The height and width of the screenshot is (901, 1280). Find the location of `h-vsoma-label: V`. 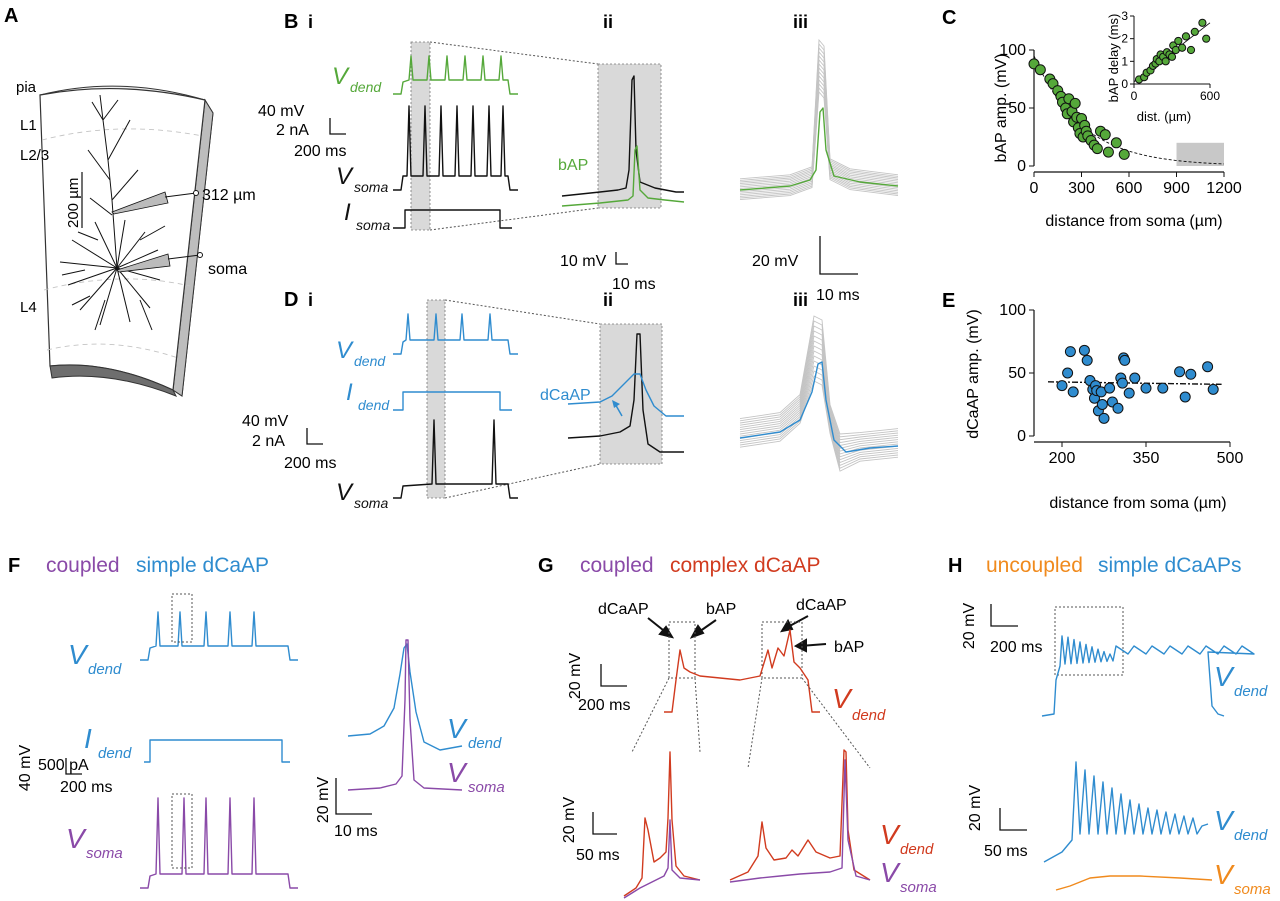

h-vsoma-label: V is located at coordinates (1224, 874).